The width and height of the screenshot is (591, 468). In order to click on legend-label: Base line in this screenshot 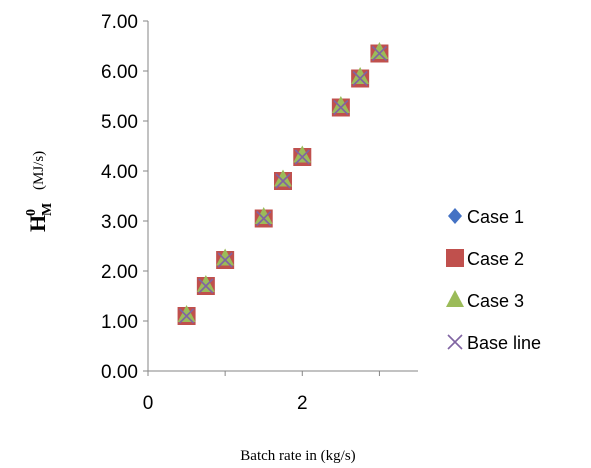, I will do `click(504, 343)`.